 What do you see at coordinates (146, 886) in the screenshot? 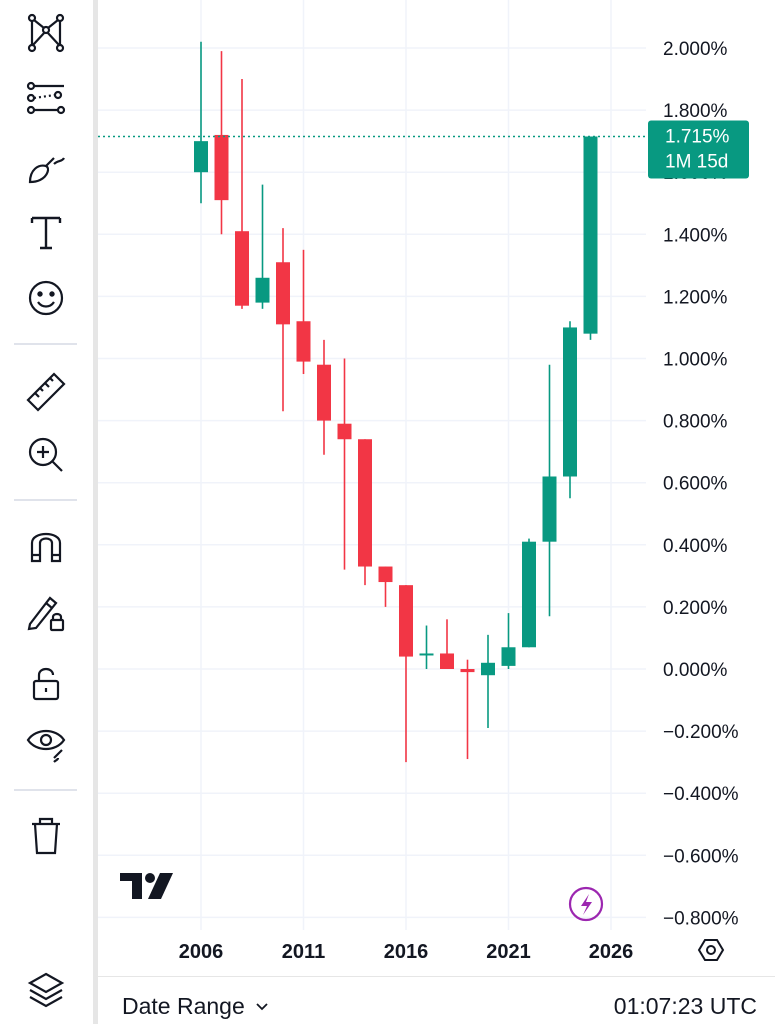
I see `tradingview-logo` at bounding box center [146, 886].